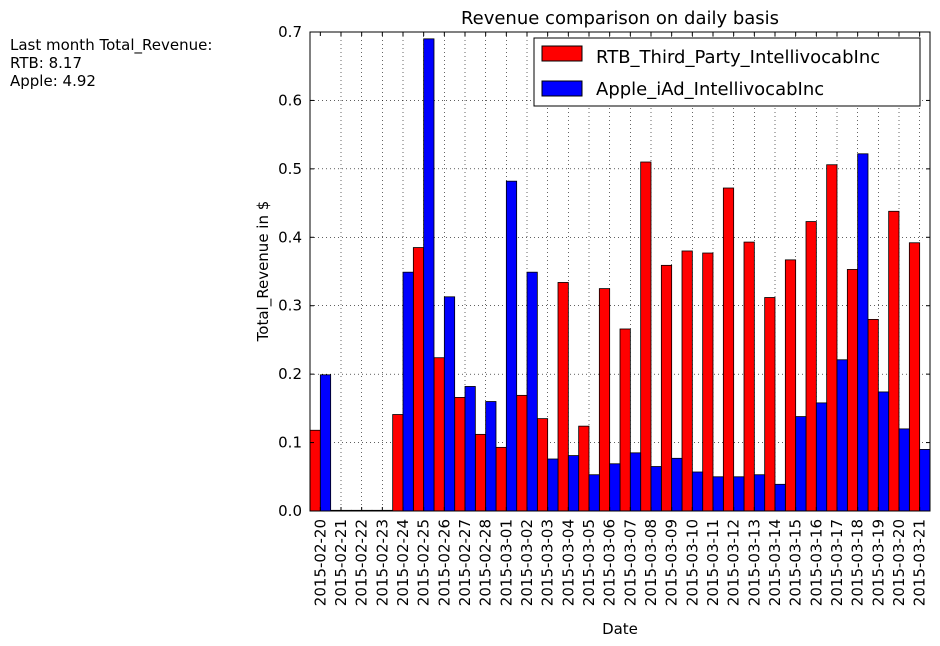  I want to click on x-tick-label: 2015-03-14, so click(775, 562).